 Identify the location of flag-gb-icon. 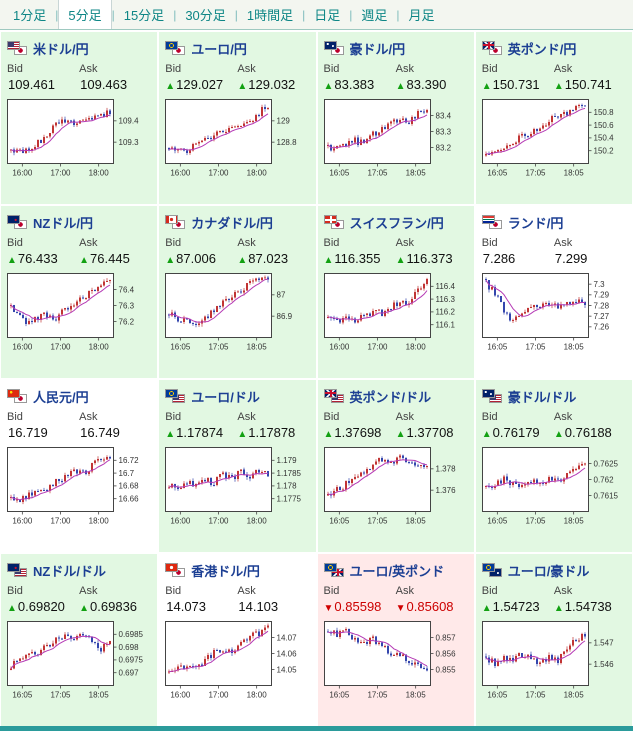
(337, 572).